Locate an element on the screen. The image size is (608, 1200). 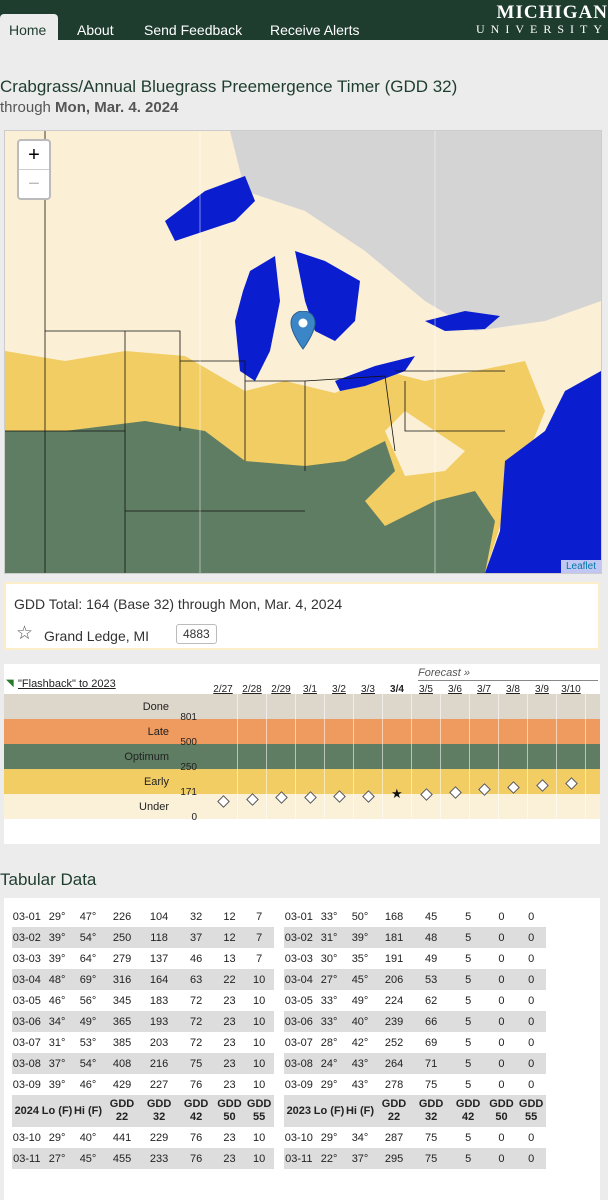
table-row: 03-05 46° 56° 345 183 72 23 10 is located at coordinates (143, 1000).